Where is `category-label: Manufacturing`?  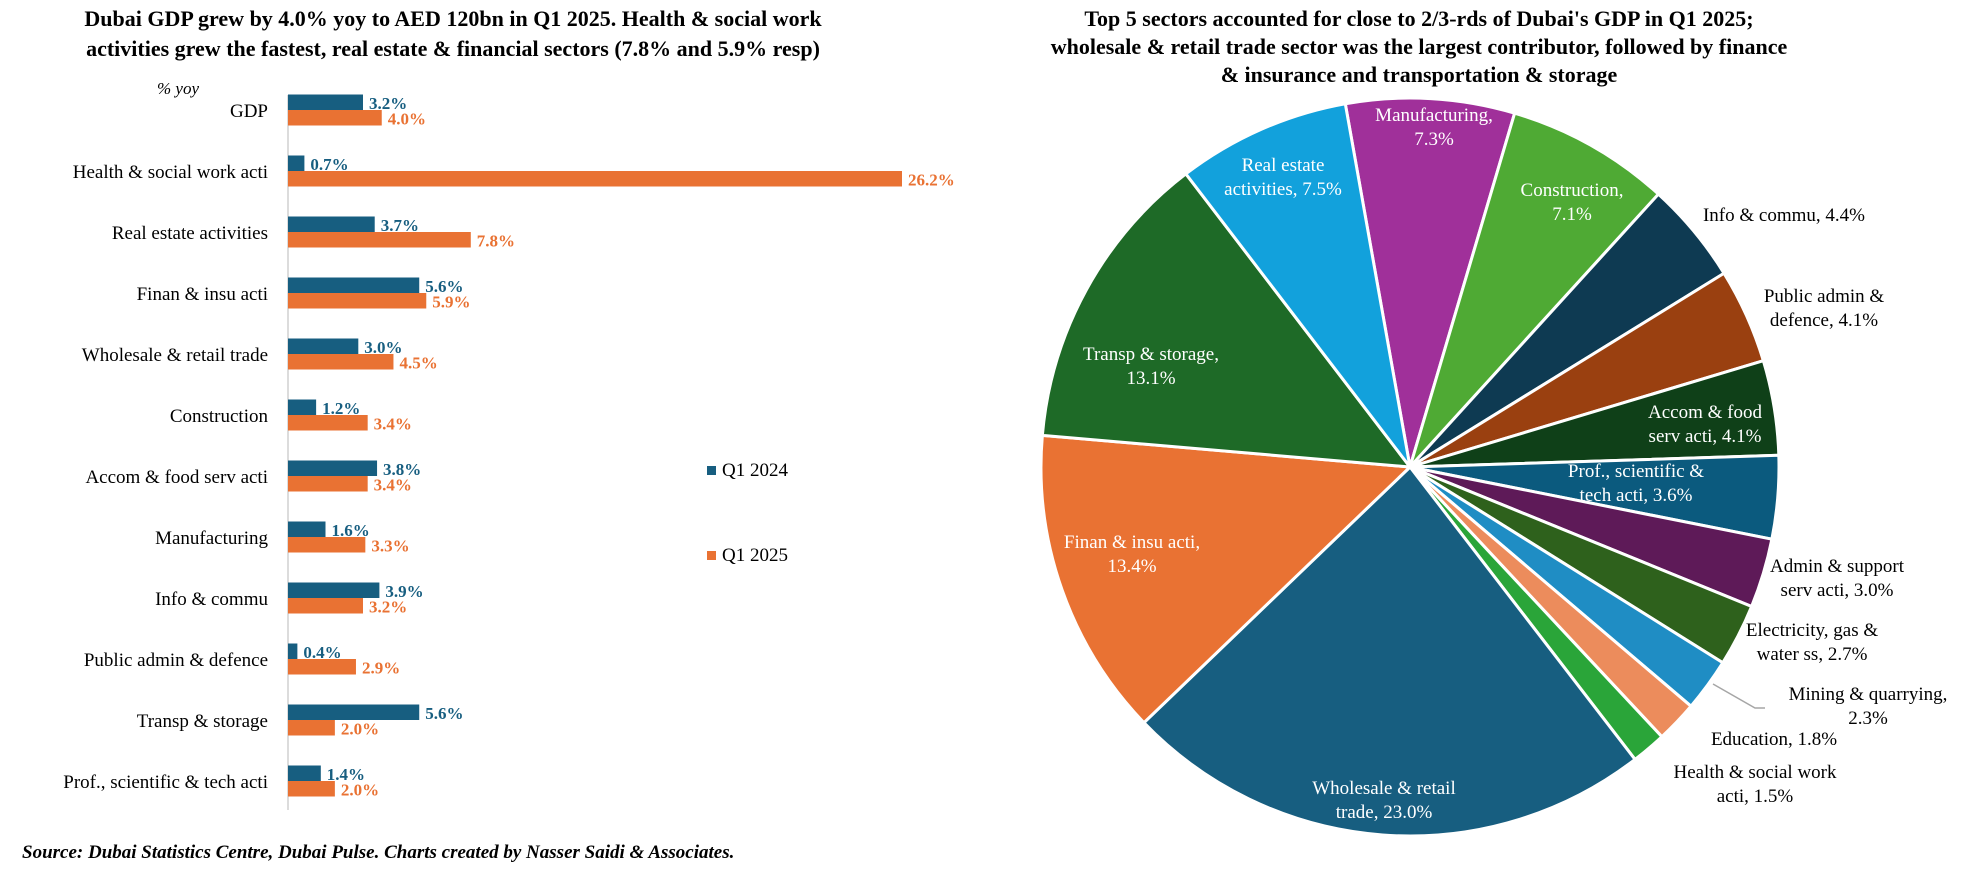
category-label: Manufacturing is located at coordinates (211, 538).